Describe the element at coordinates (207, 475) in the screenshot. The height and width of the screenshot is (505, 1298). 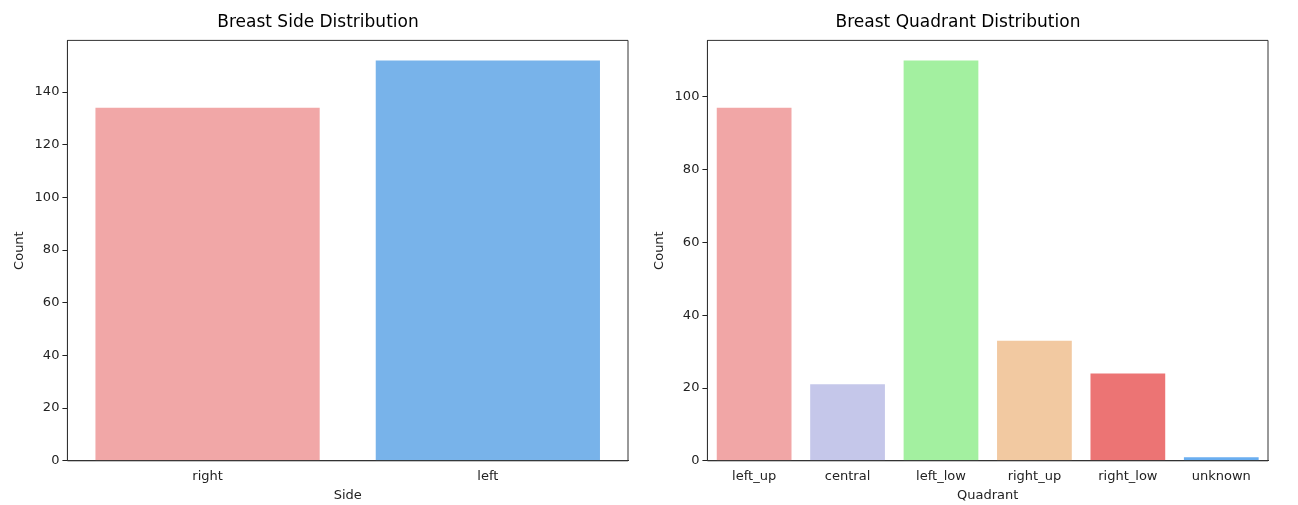
I see `x-tick-label: right` at that location.